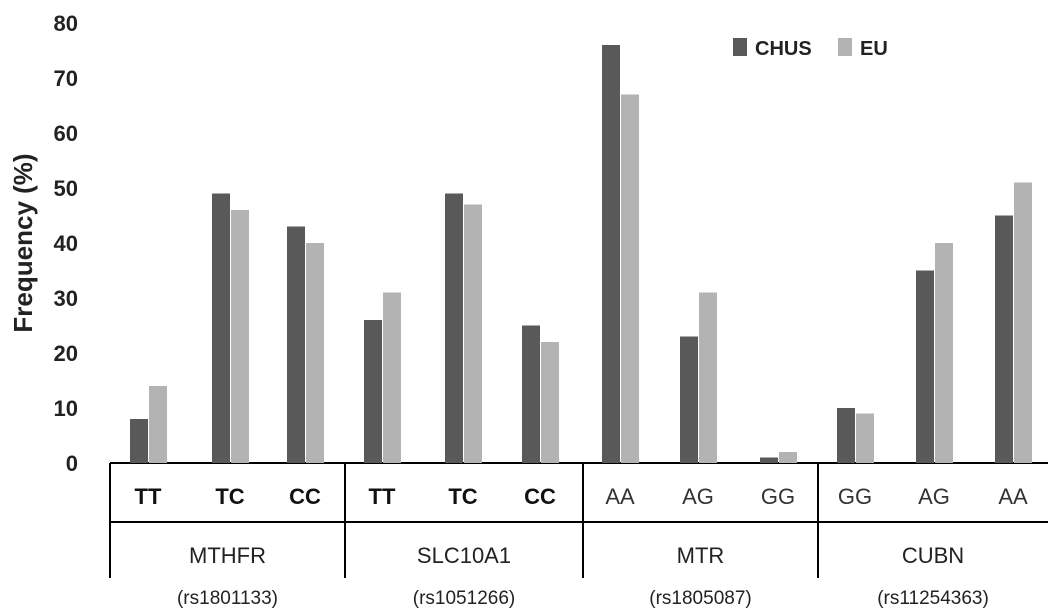 This screenshot has height=615, width=1048. Describe the element at coordinates (66, 243) in the screenshot. I see `y-tick-label: 40` at that location.